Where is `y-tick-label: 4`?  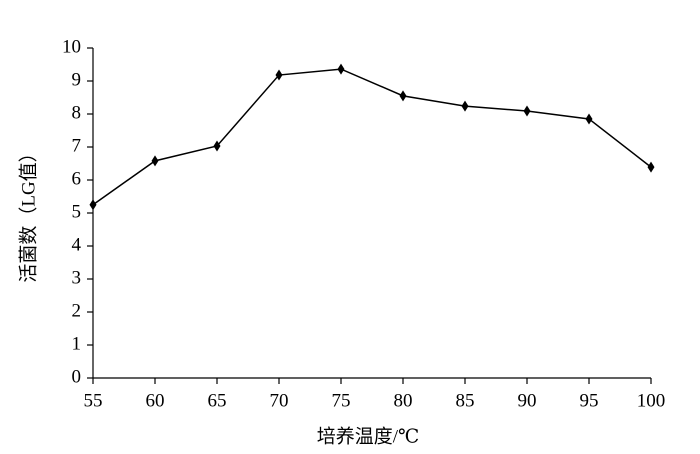 y-tick-label: 4 is located at coordinates (77, 244).